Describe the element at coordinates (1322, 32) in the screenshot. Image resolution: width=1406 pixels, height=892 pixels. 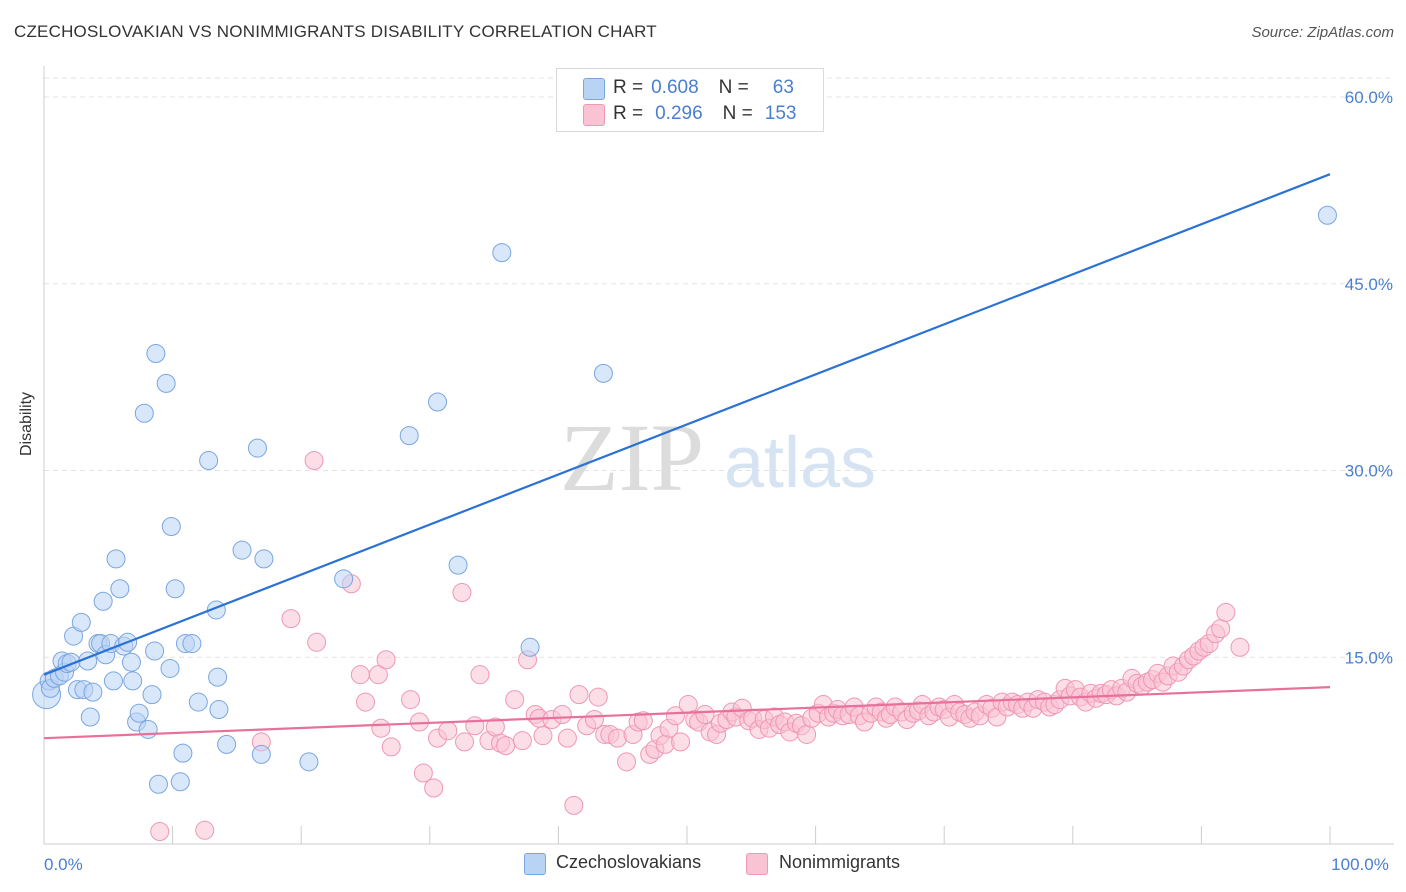
I see `source-label: Source: ZipAtlas.com` at that location.